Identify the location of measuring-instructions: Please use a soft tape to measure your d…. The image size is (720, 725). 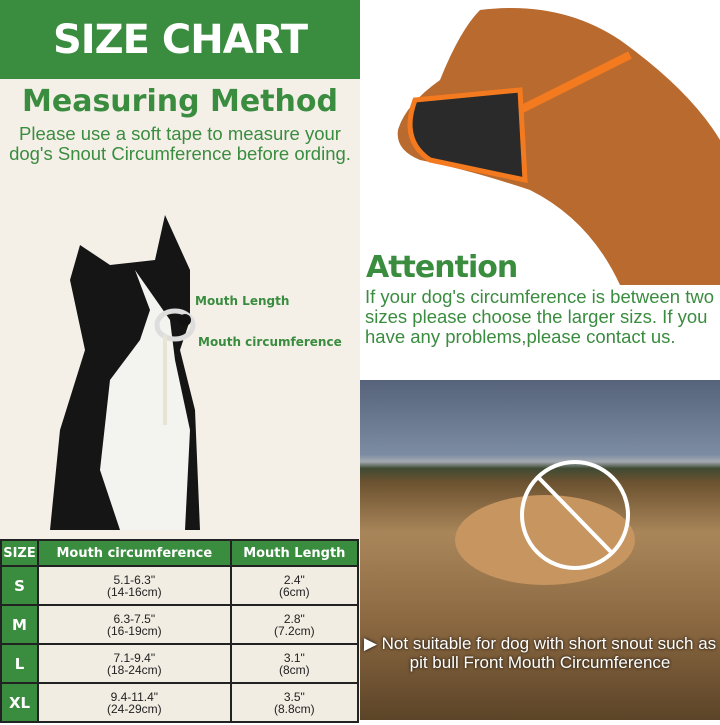
(180, 143).